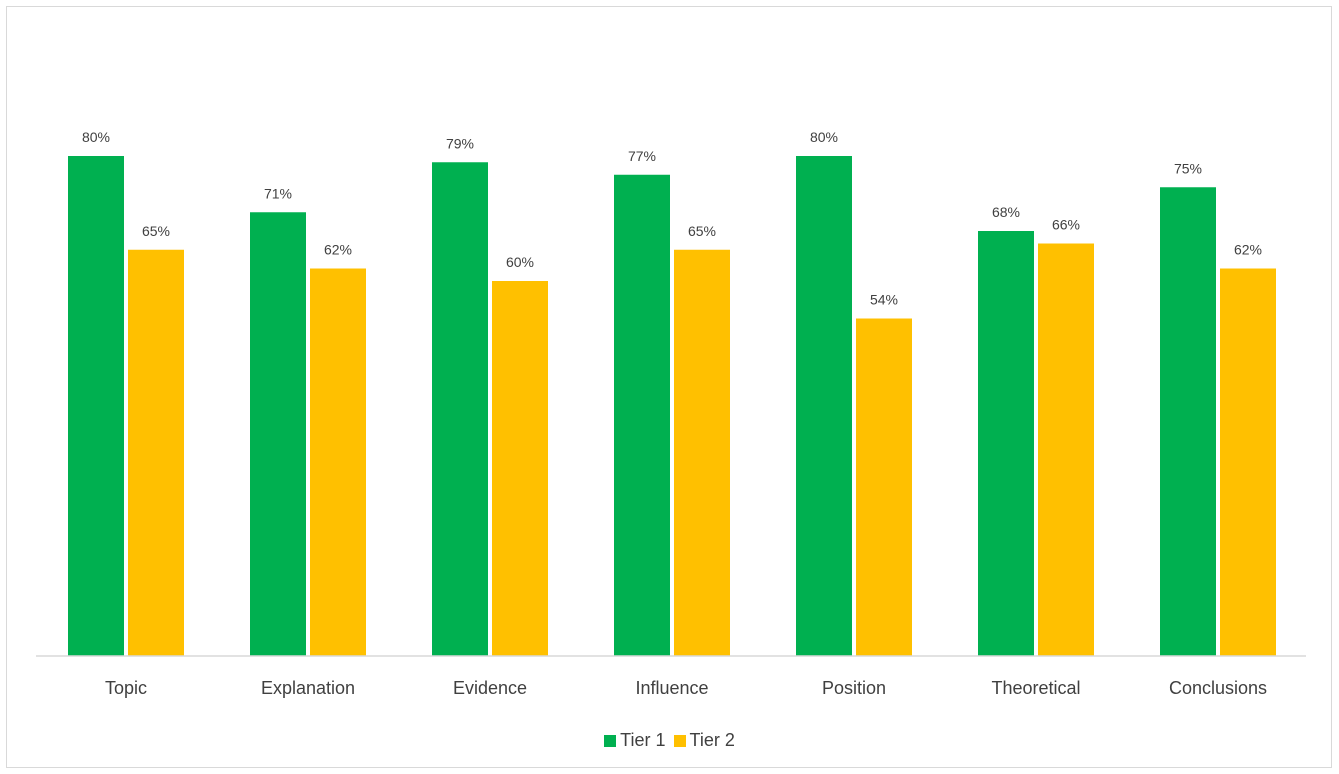 The height and width of the screenshot is (774, 1339). Describe the element at coordinates (308, 688) in the screenshot. I see `x-tick-label-explanation: Explanation` at that location.